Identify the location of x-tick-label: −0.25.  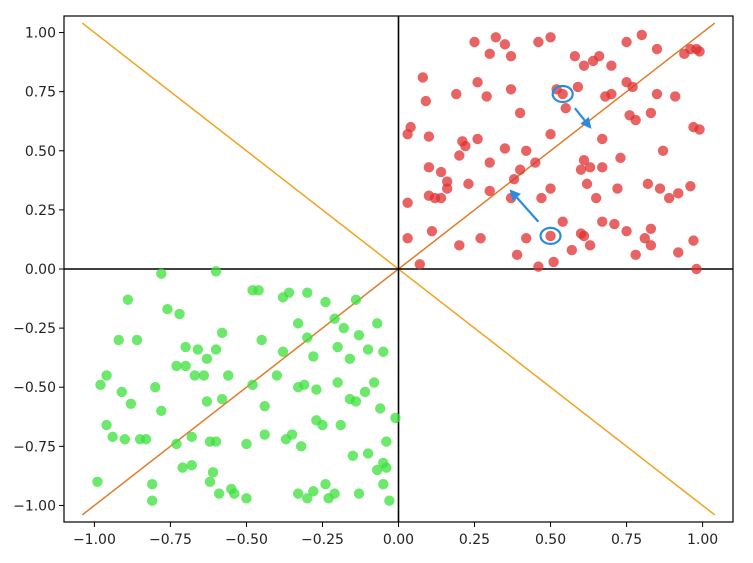
(322, 540).